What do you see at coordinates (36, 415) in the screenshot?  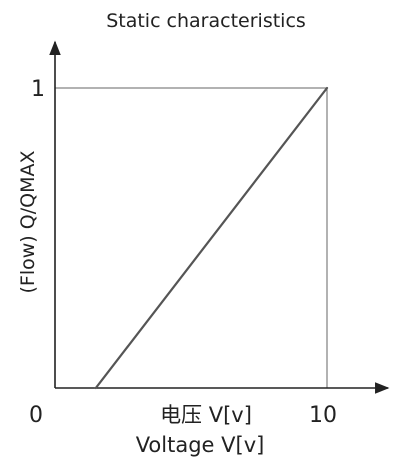 I see `x-tick-label-0: 0` at bounding box center [36, 415].